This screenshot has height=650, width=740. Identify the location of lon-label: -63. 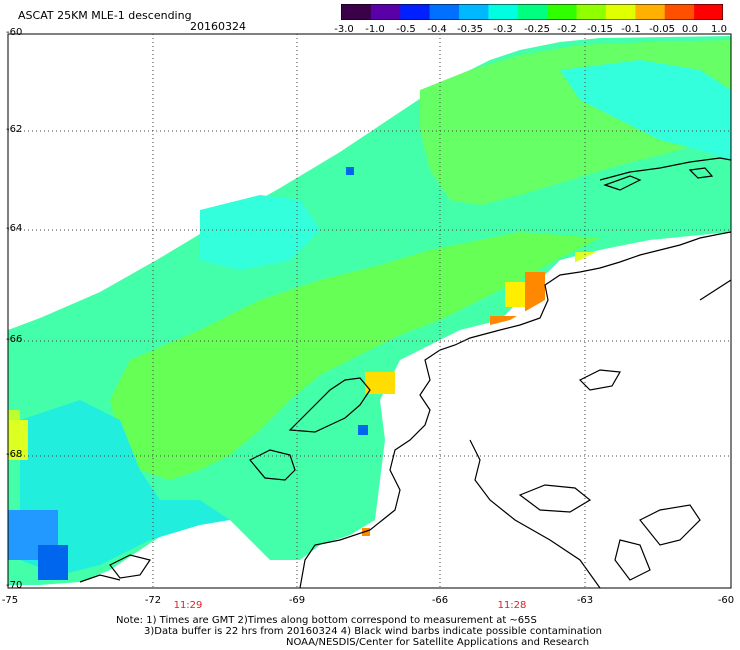
(585, 600).